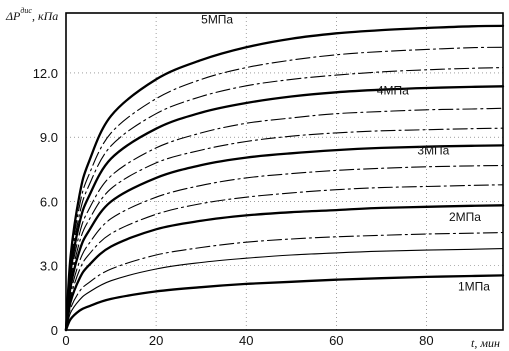 The height and width of the screenshot is (351, 509). What do you see at coordinates (433, 150) in the screenshot?
I see `curve-label: 3МПа` at bounding box center [433, 150].